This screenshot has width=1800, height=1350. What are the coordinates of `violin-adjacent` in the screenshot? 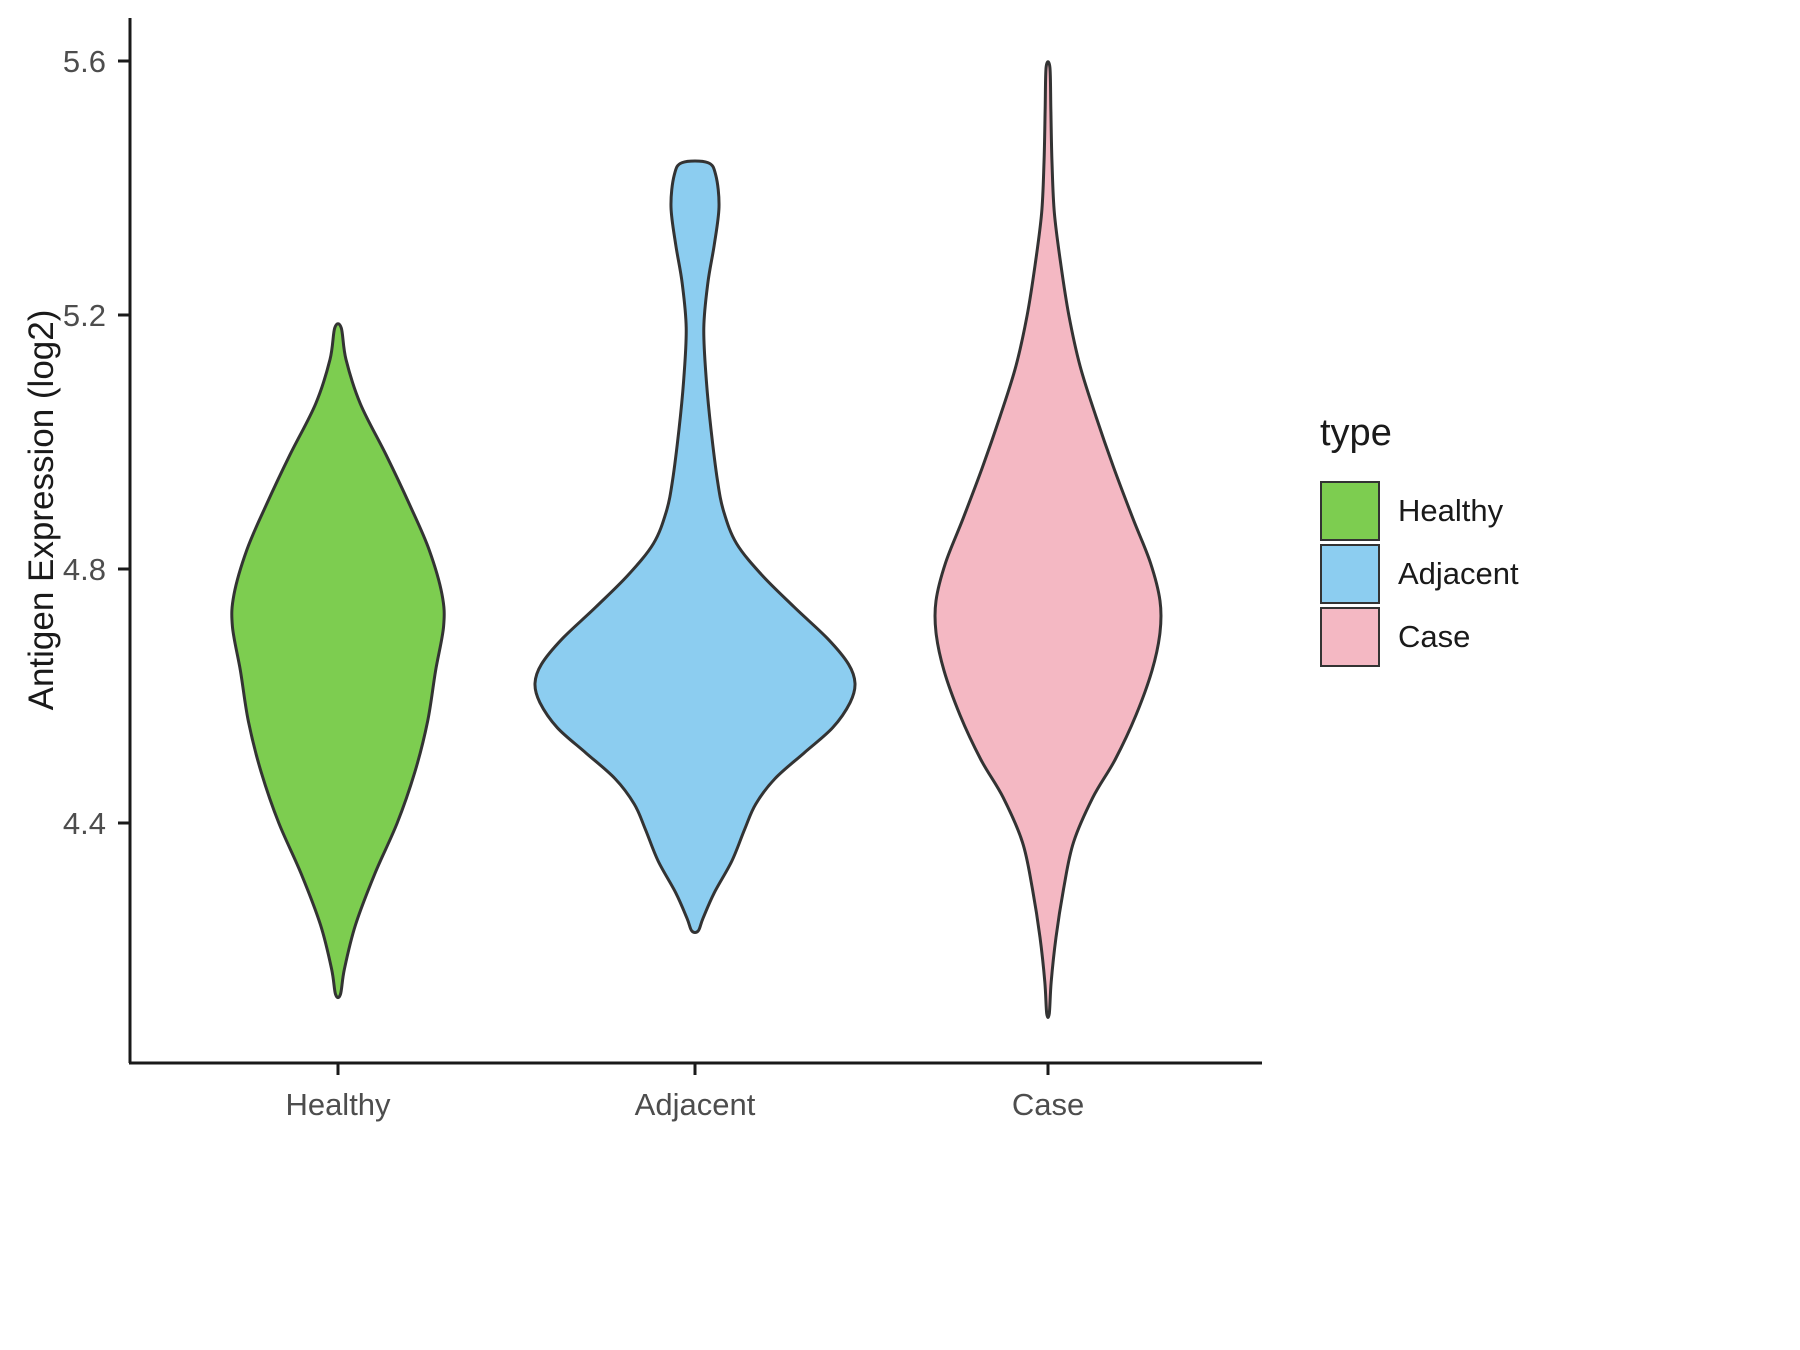 It's located at (695, 547).